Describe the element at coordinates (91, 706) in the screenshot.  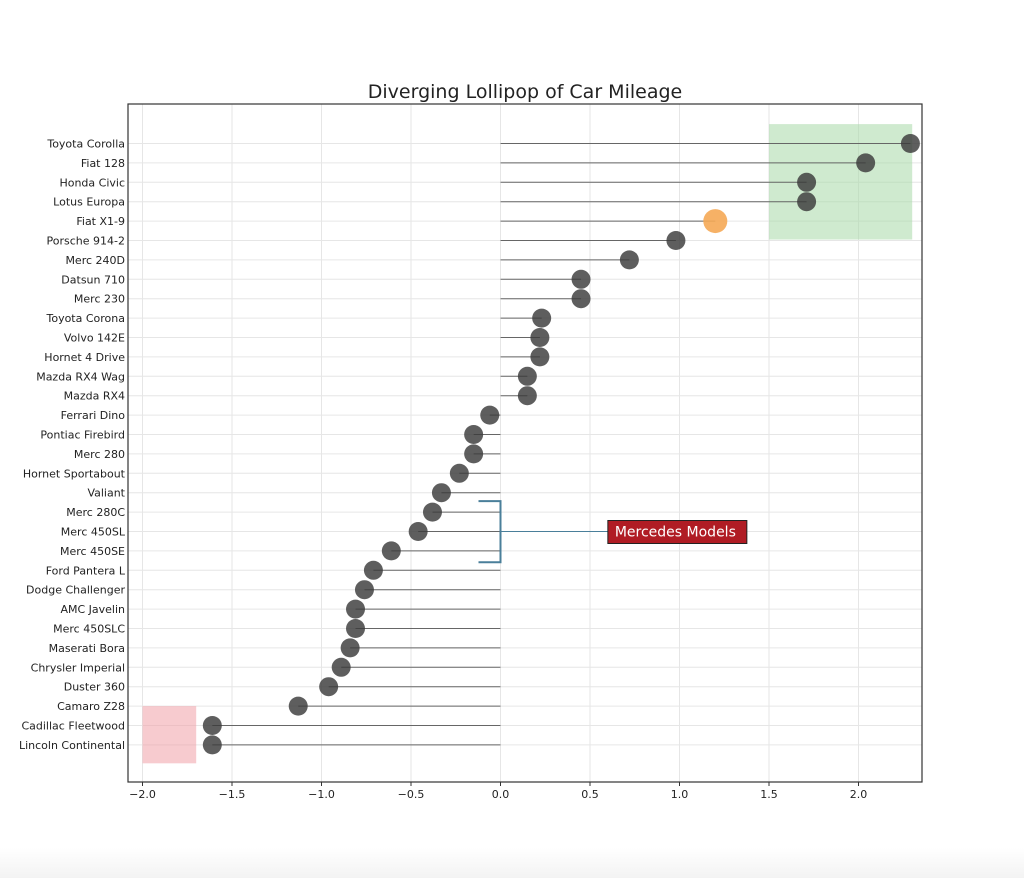
I see `y-tick-label: Camaro Z28` at that location.